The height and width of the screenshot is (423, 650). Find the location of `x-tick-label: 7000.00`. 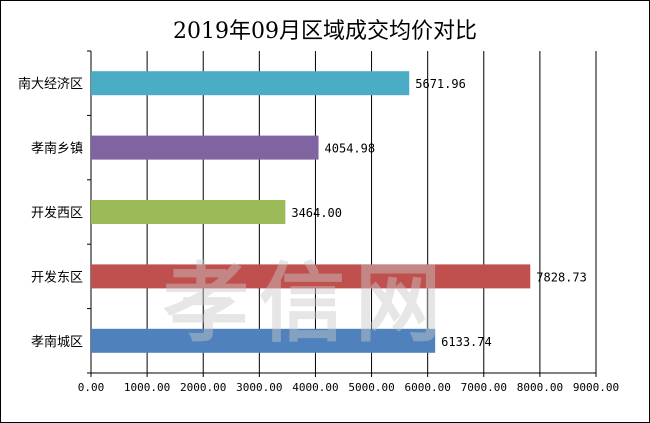

x-tick-label: 7000.00 is located at coordinates (484, 387).